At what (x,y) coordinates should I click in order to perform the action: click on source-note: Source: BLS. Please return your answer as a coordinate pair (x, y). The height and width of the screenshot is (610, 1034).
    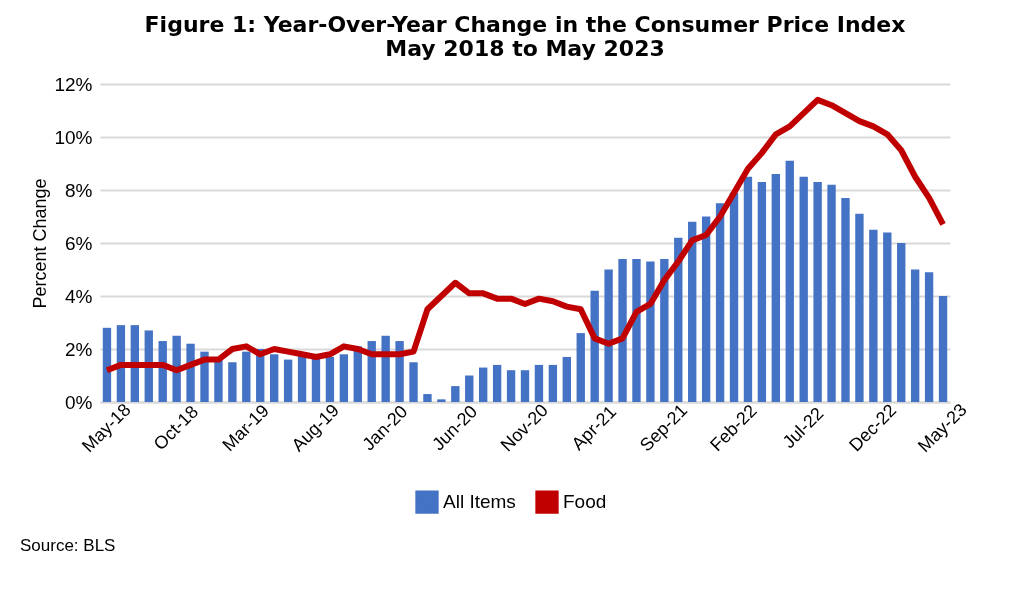
    Looking at the image, I should click on (68, 545).